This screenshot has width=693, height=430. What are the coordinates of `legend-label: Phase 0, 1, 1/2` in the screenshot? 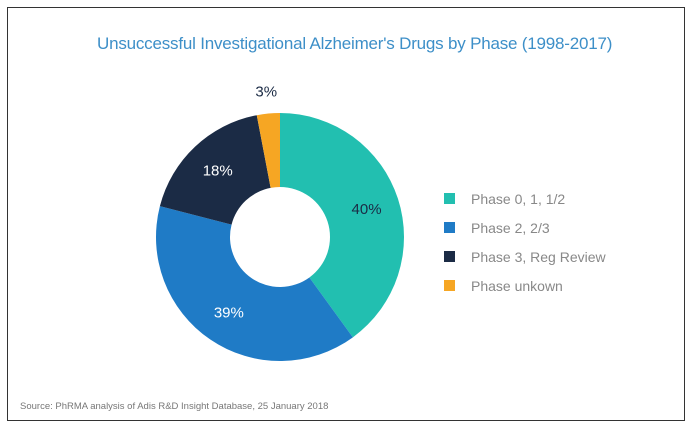 It's located at (518, 198).